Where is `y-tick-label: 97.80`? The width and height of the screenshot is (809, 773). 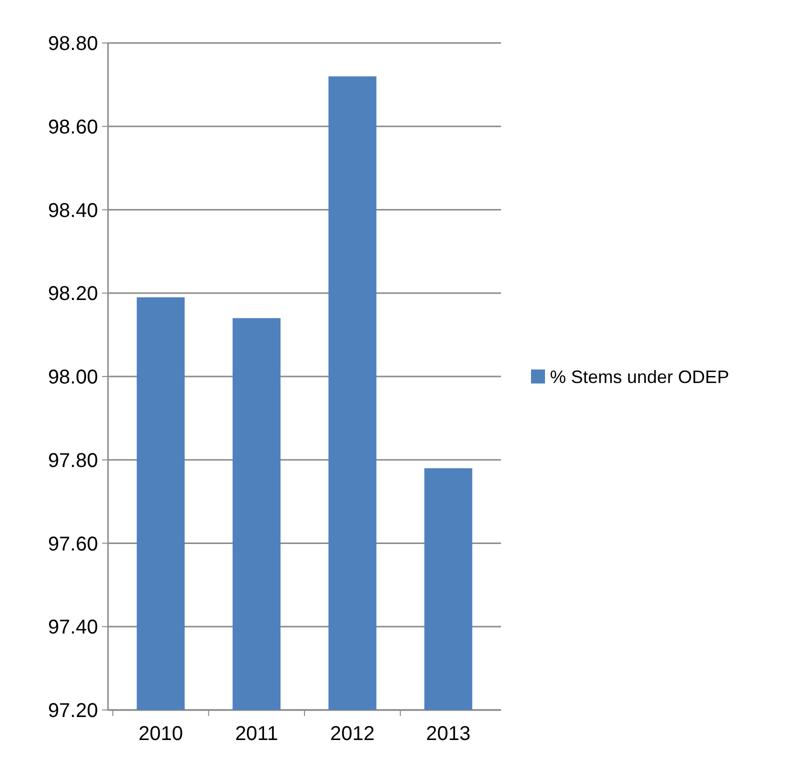
y-tick-label: 97.80 is located at coordinates (73, 461).